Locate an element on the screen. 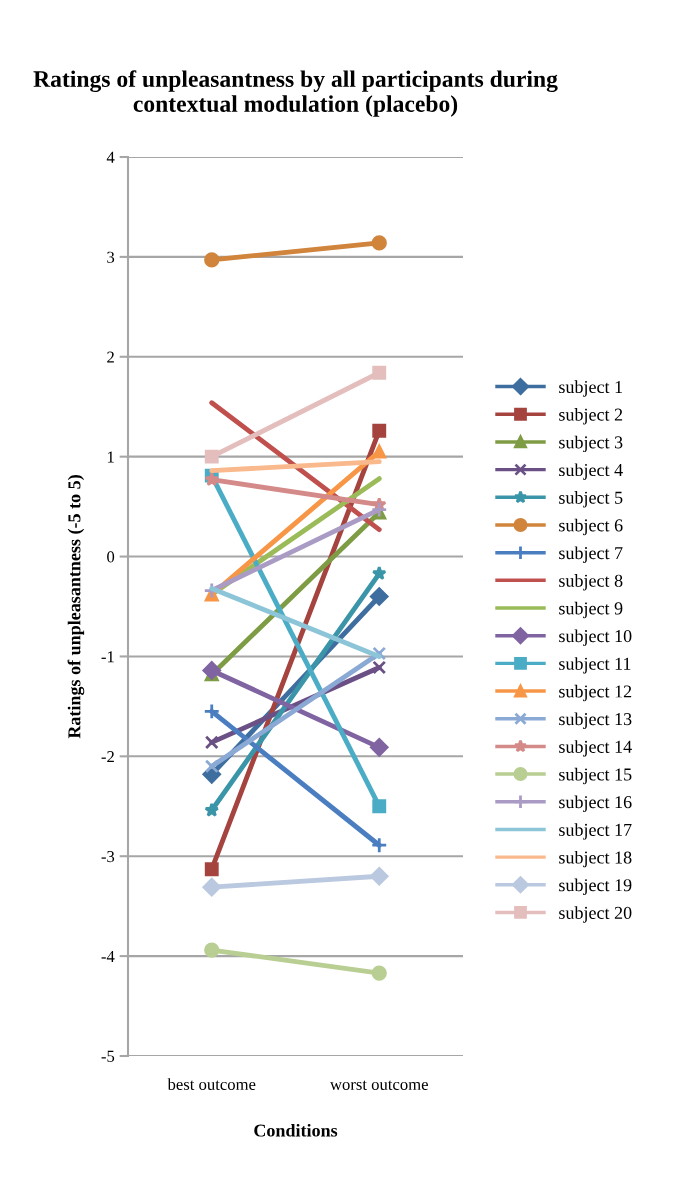 This screenshot has height=1178, width=675. y-tick-label: 3 is located at coordinates (111, 257).